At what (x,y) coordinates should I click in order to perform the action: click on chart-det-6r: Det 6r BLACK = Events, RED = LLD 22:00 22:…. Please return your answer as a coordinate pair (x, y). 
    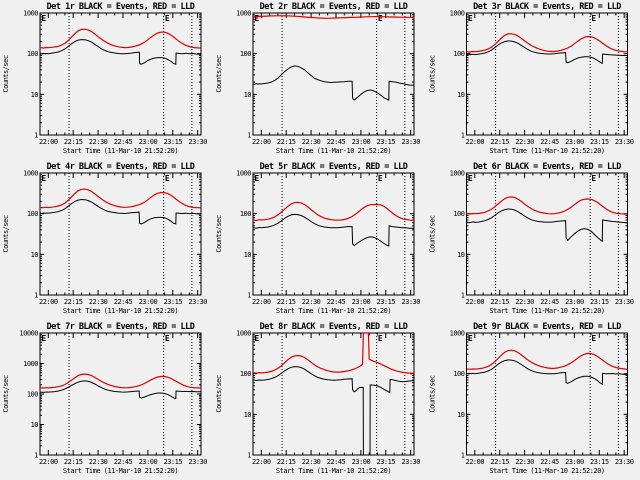
    Looking at the image, I should click on (532, 238).